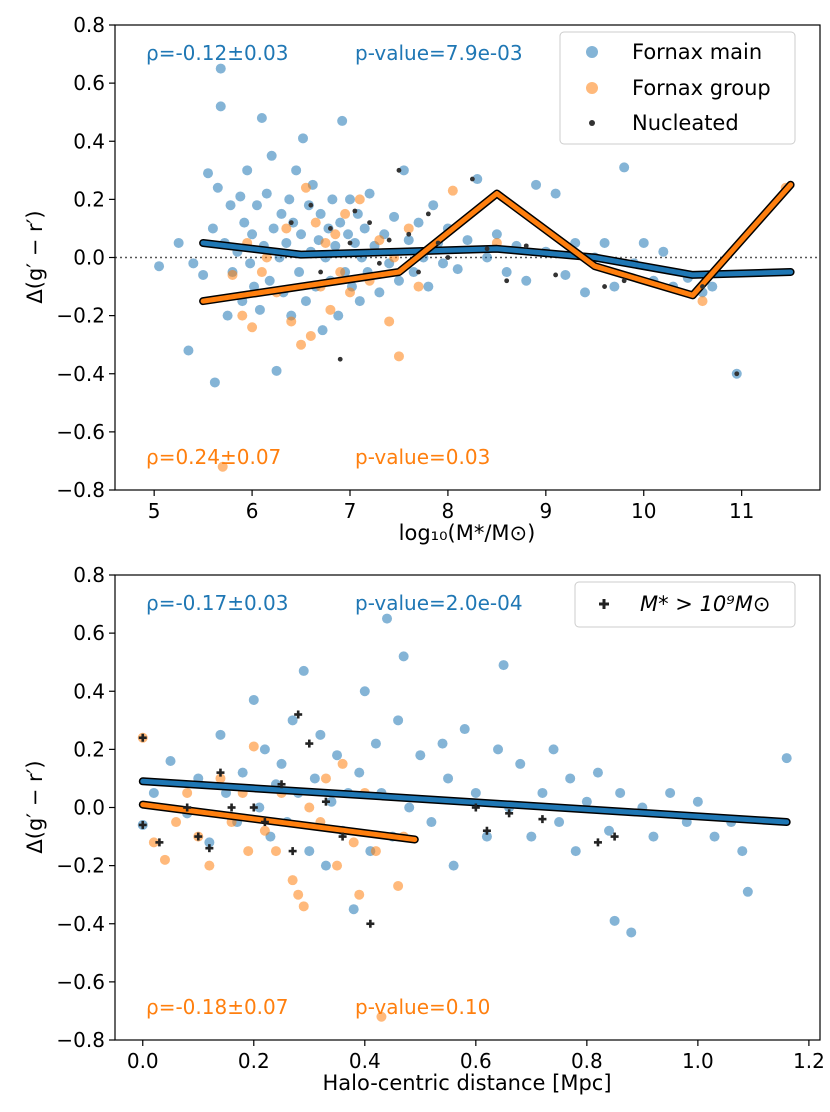 This screenshot has height=1112, width=830. I want to click on top-main-pvalue-annotation: p-value=7.9e-03, so click(439, 53).